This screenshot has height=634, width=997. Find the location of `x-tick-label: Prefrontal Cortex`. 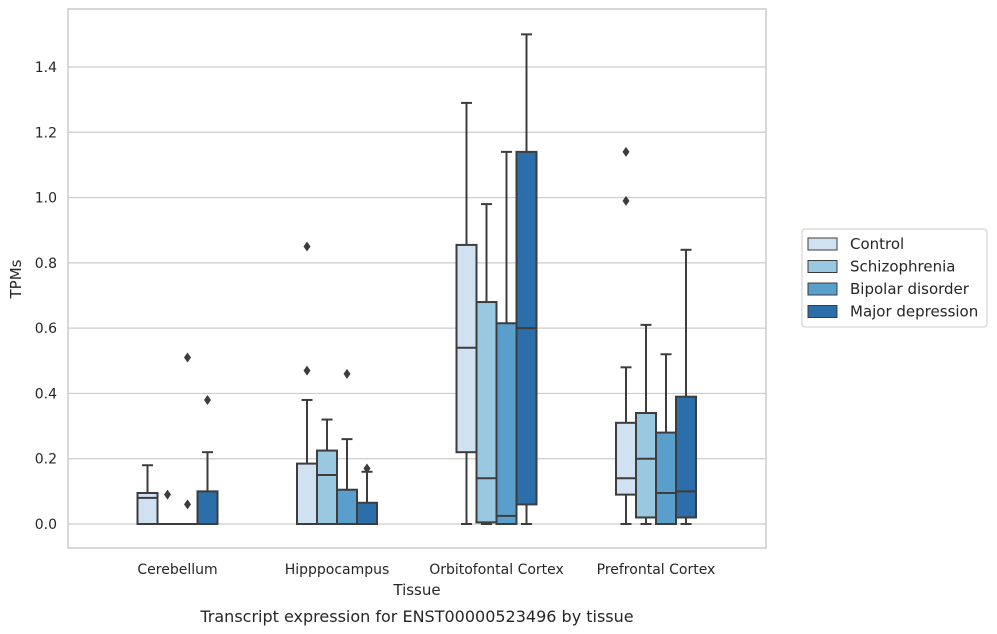

x-tick-label: Prefrontal Cortex is located at coordinates (656, 570).